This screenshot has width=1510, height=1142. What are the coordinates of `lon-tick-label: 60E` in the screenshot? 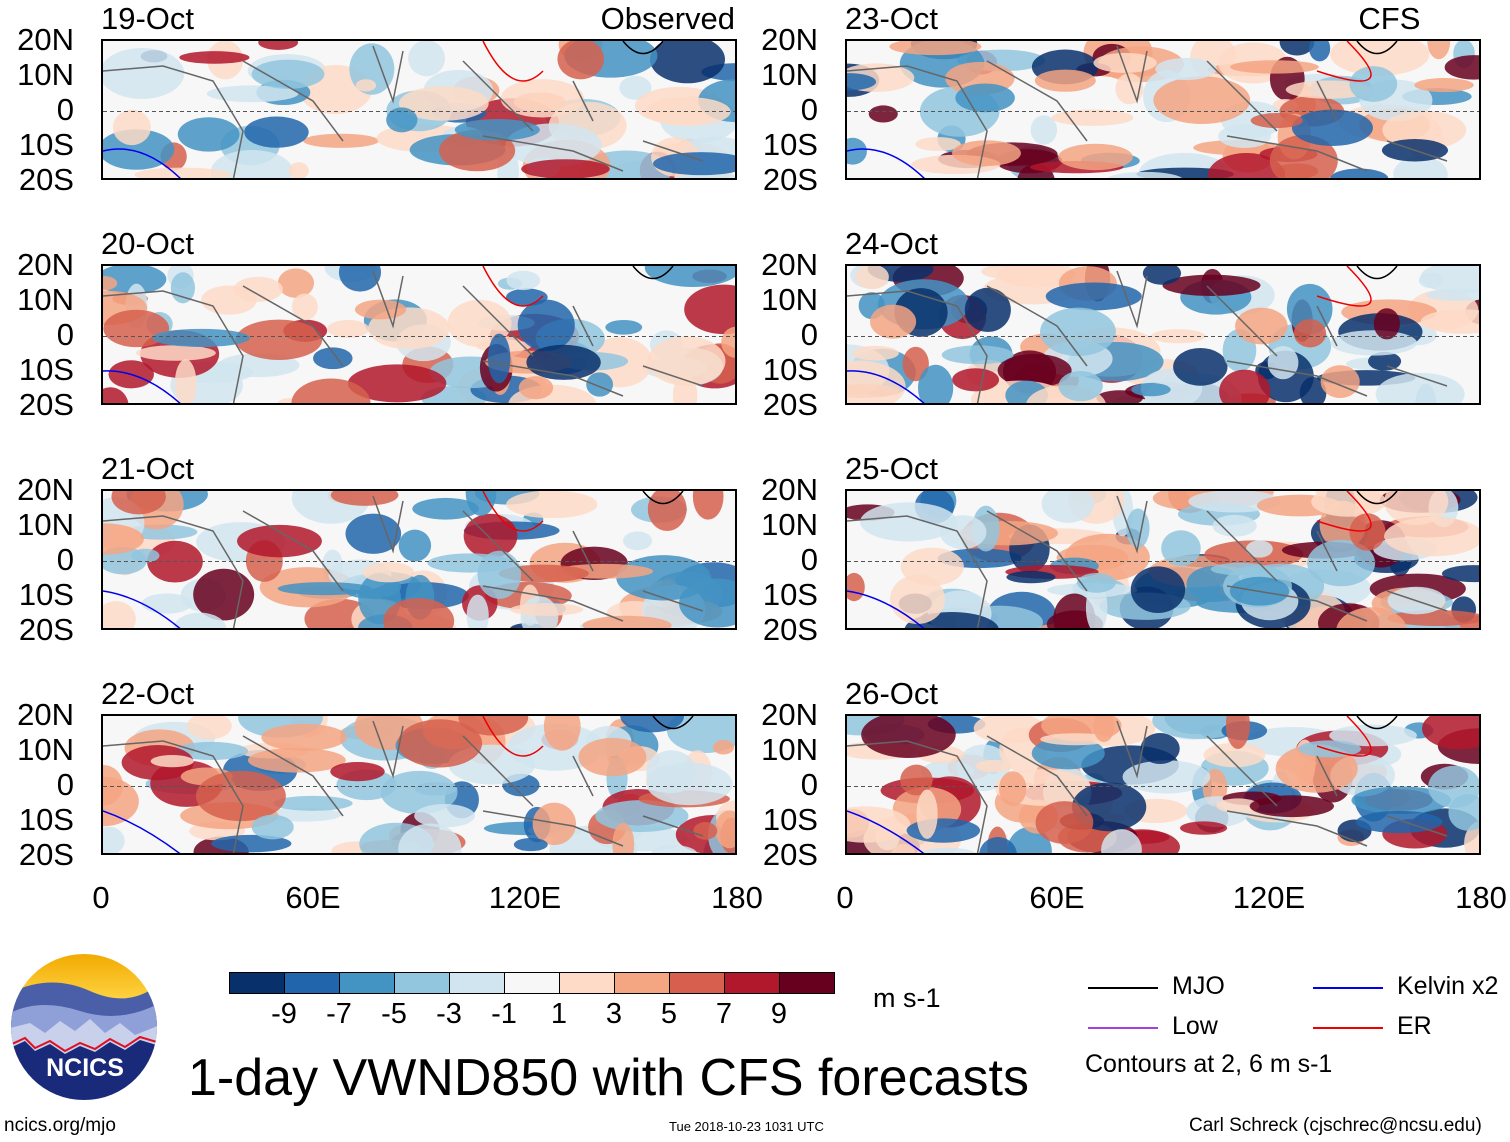 It's located at (313, 897).